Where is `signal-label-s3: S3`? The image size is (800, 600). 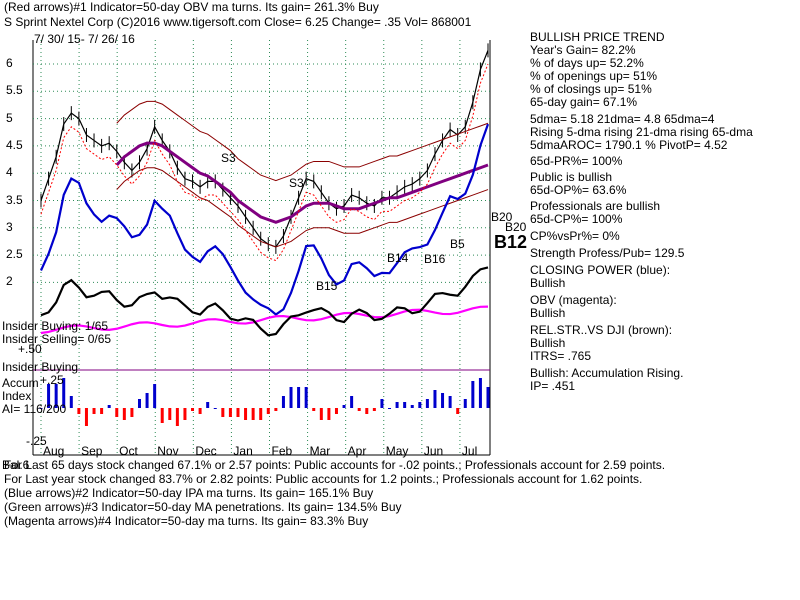
signal-label-s3: S3 is located at coordinates (228, 158).